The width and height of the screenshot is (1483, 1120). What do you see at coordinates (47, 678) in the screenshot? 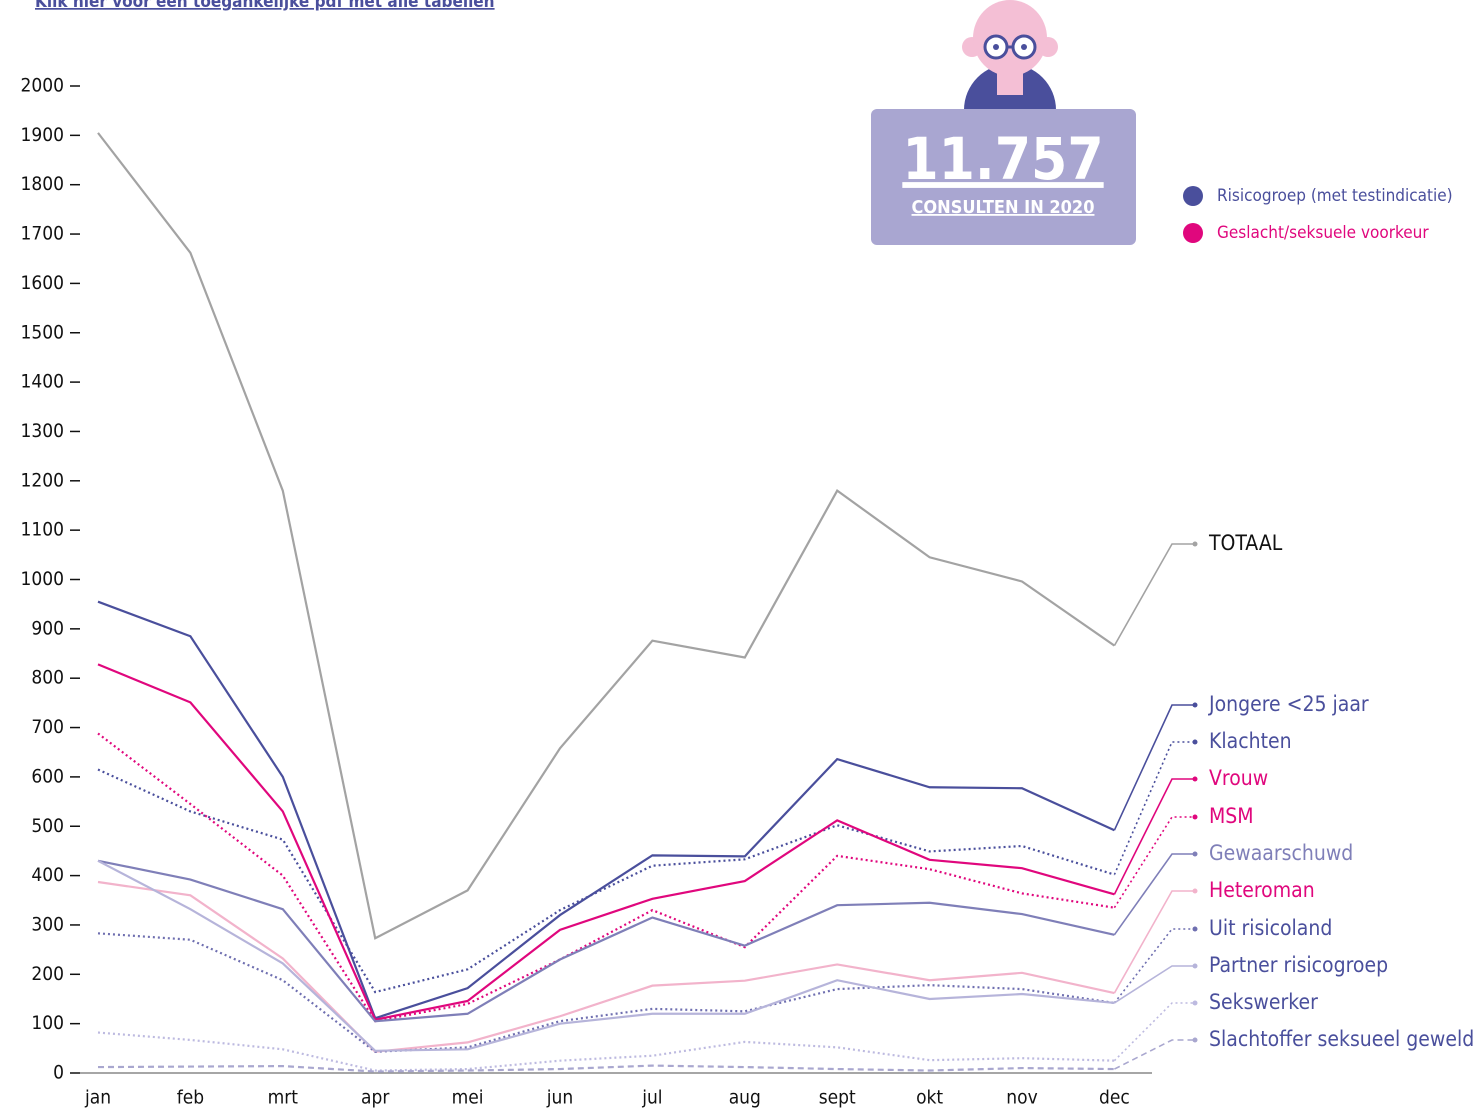
I see `y-tick-label: 800` at bounding box center [47, 678].